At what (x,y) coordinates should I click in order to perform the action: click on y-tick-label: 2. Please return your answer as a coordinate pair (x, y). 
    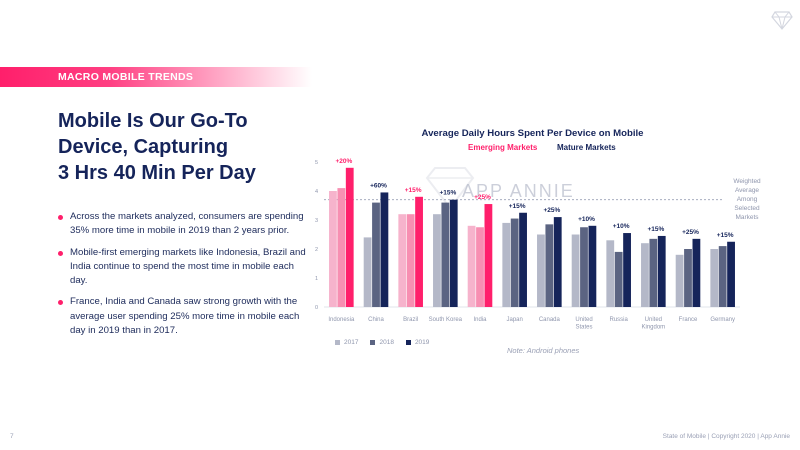
    Looking at the image, I should click on (316, 250).